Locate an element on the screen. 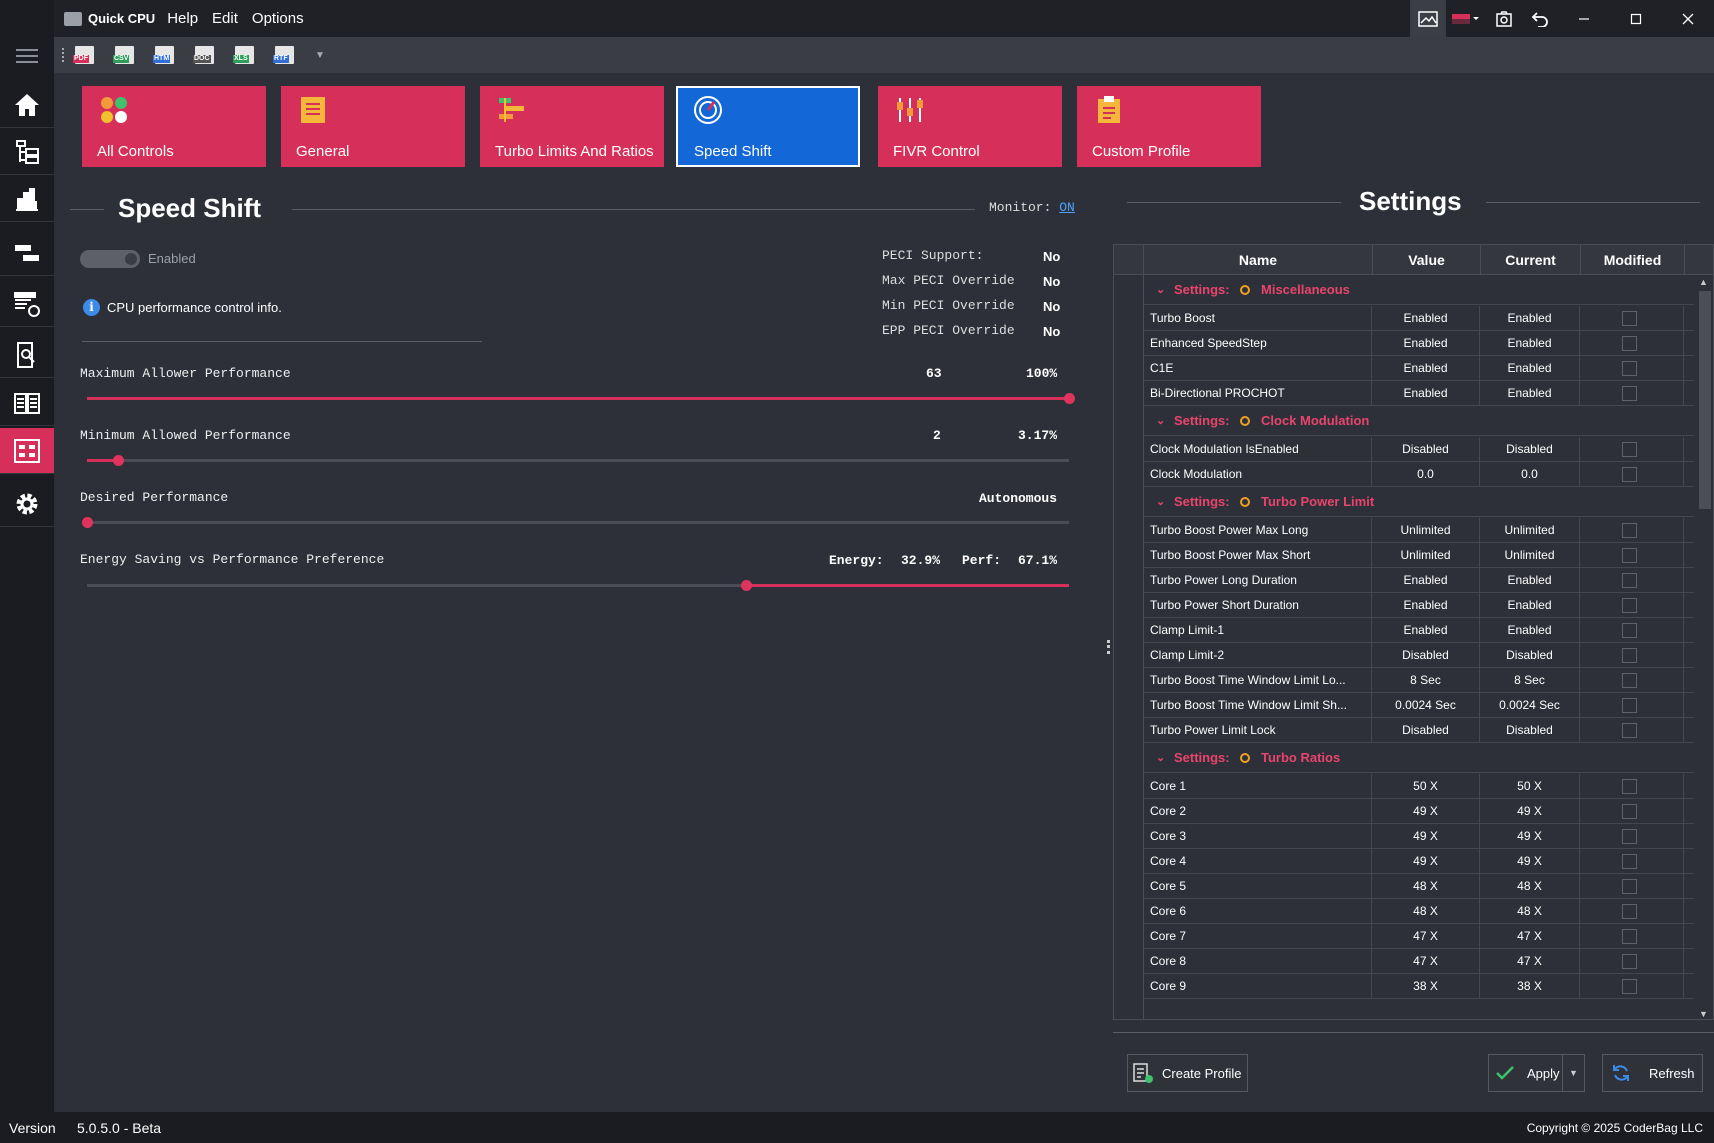 The width and height of the screenshot is (1714, 1143). menu-options: Options is located at coordinates (277, 18).